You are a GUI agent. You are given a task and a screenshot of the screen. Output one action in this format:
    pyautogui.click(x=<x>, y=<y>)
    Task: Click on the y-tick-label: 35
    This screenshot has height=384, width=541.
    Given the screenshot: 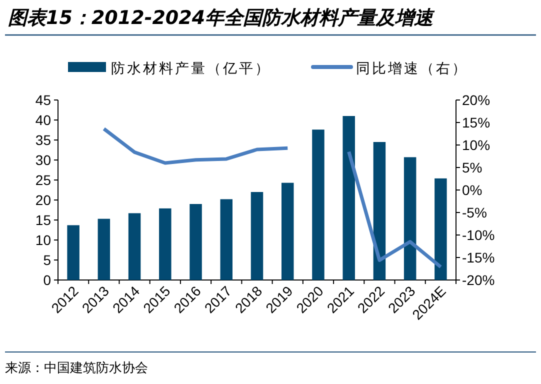 What is the action you would take?
    pyautogui.click(x=43, y=140)
    